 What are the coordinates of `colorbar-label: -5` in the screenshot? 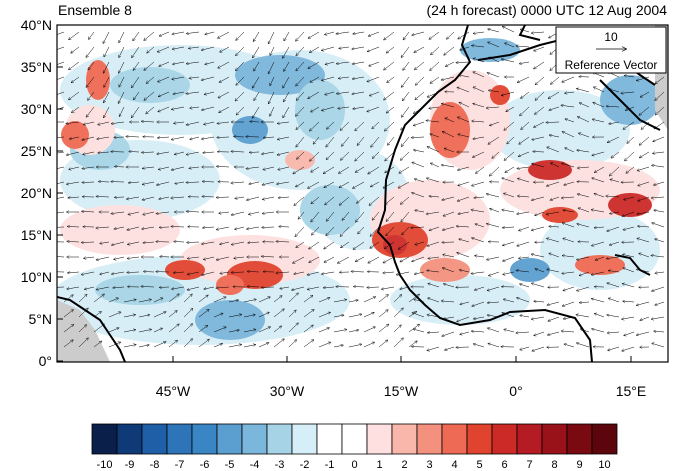 It's located at (230, 465).